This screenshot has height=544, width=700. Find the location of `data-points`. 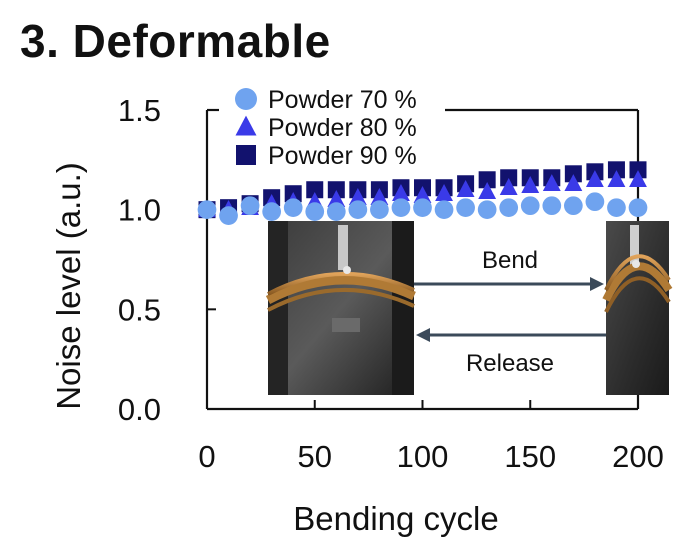

data-points is located at coordinates (422, 193).